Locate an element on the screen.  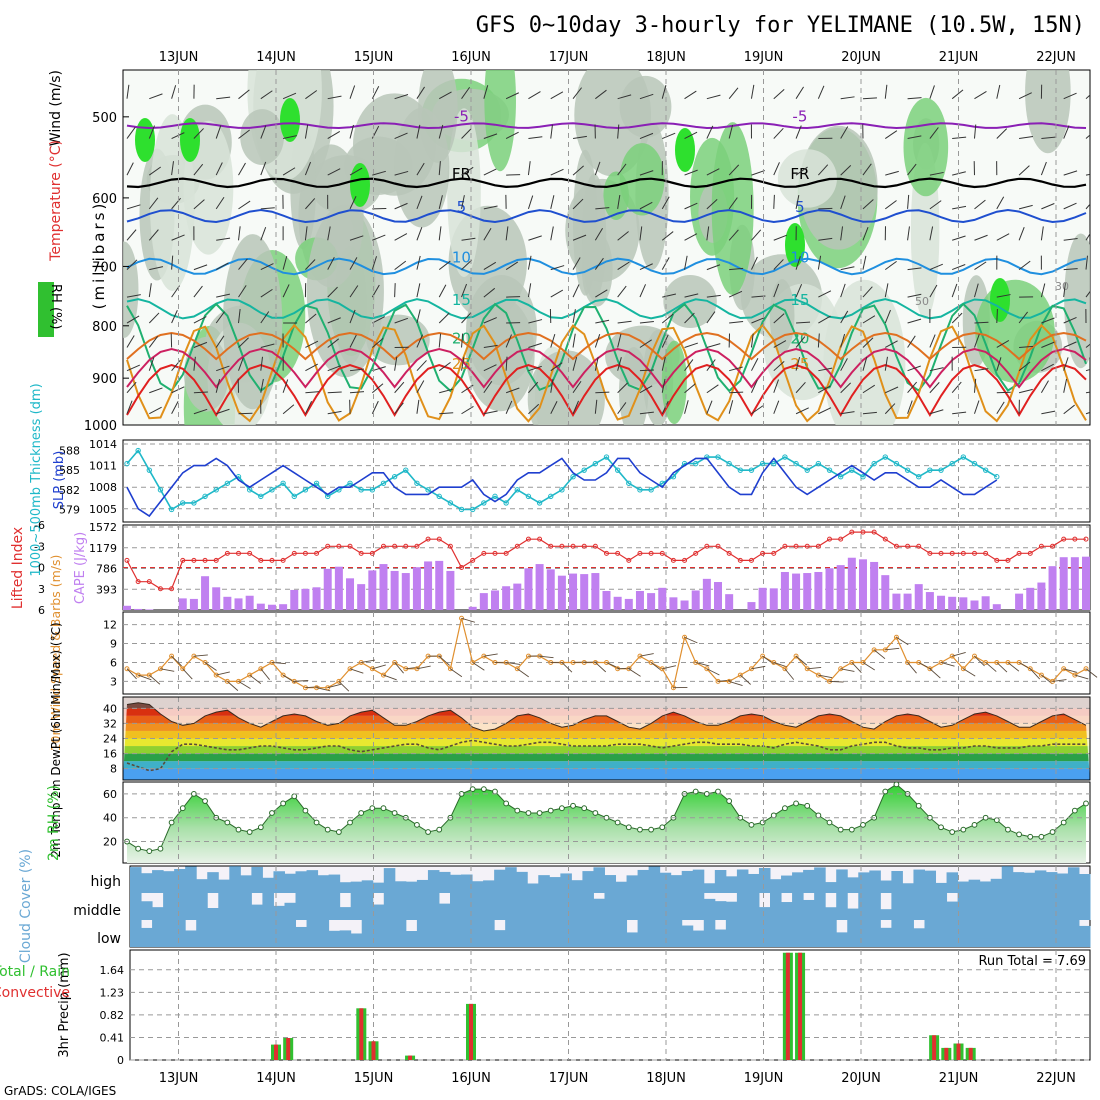
date-label-bottom: 21JUN is located at coordinates (959, 1078).